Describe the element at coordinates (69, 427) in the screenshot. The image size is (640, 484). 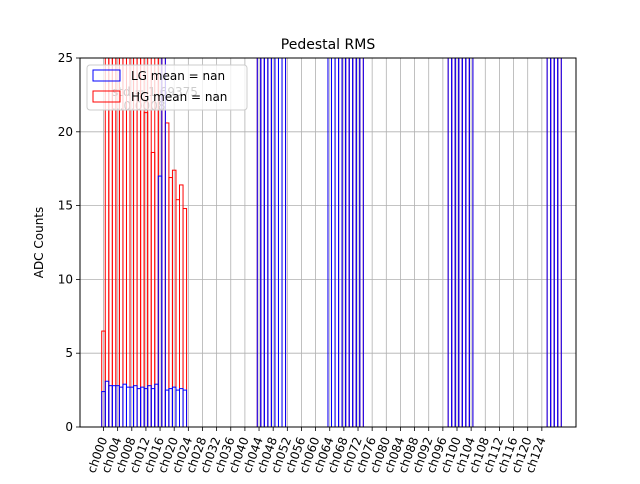
I see `y-tick-label: 0` at that location.